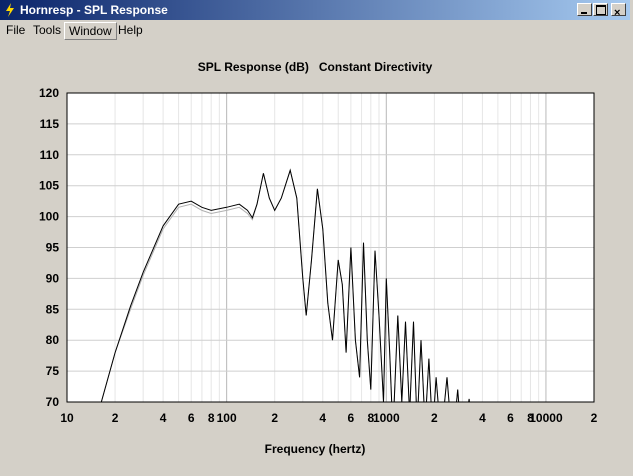 The width and height of the screenshot is (633, 476). What do you see at coordinates (53, 248) in the screenshot?
I see `y-tick-label: 95` at bounding box center [53, 248].